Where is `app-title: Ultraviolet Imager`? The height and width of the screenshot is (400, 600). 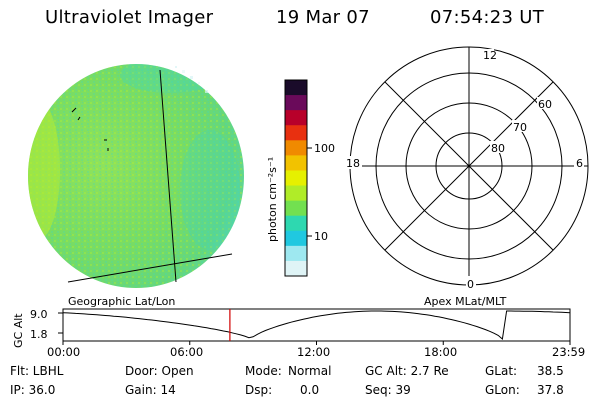 app-title: Ultraviolet Imager is located at coordinates (129, 17).